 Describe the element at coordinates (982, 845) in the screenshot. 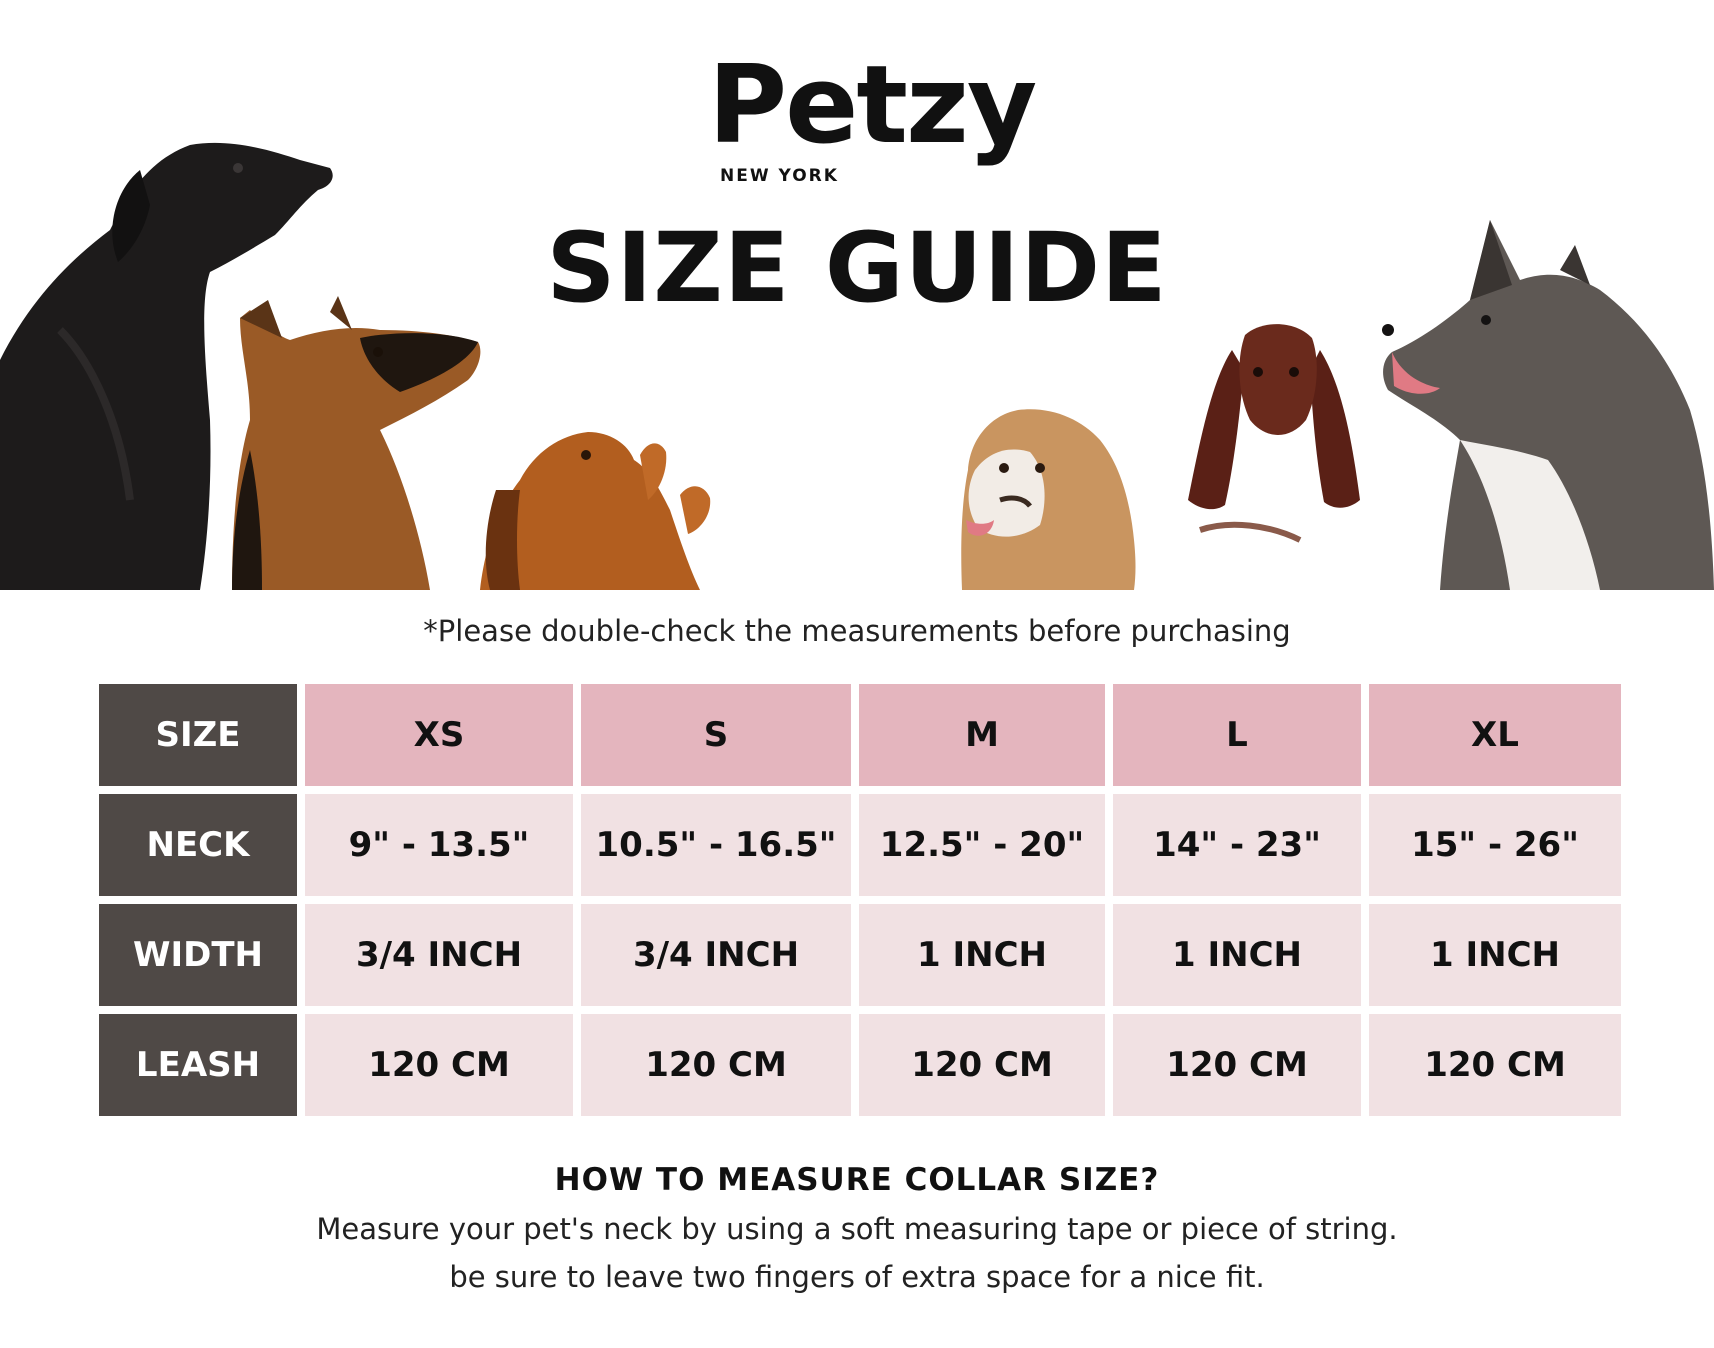

I see `neck-m: 12.5" - 20"` at that location.